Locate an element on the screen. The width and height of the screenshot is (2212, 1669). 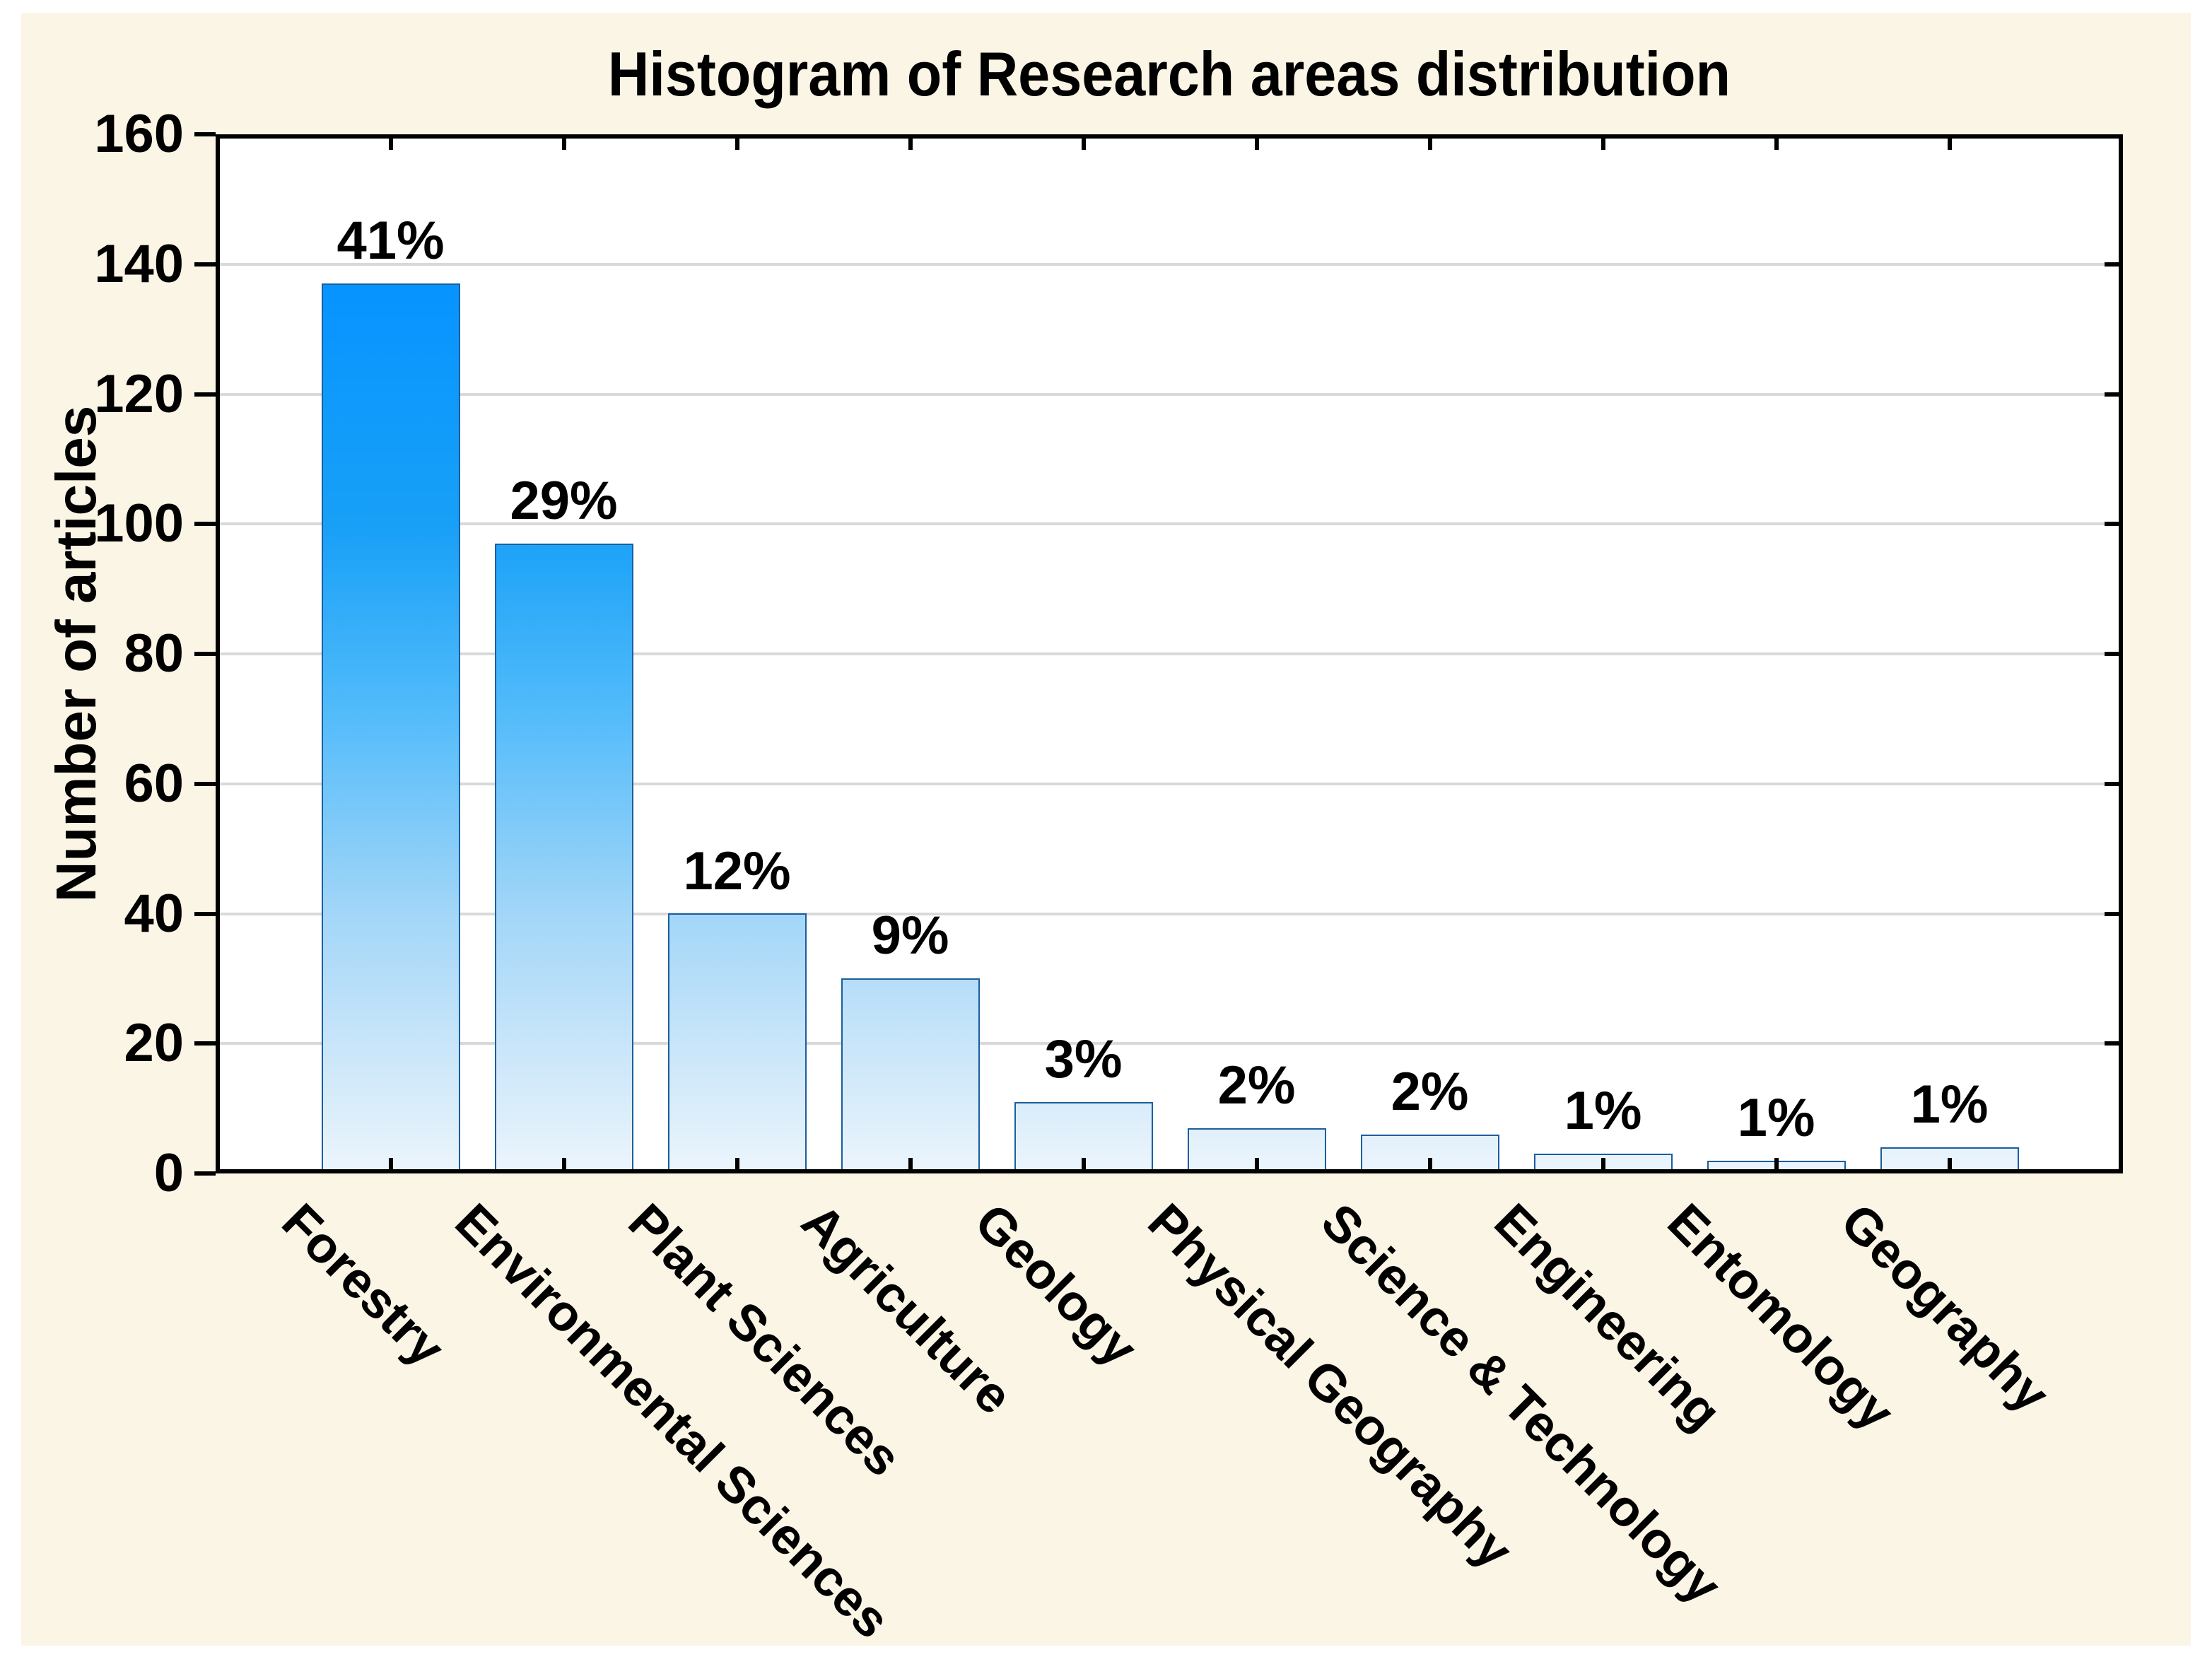
page-title: Histogram of Research areas distribution is located at coordinates (1169, 74).